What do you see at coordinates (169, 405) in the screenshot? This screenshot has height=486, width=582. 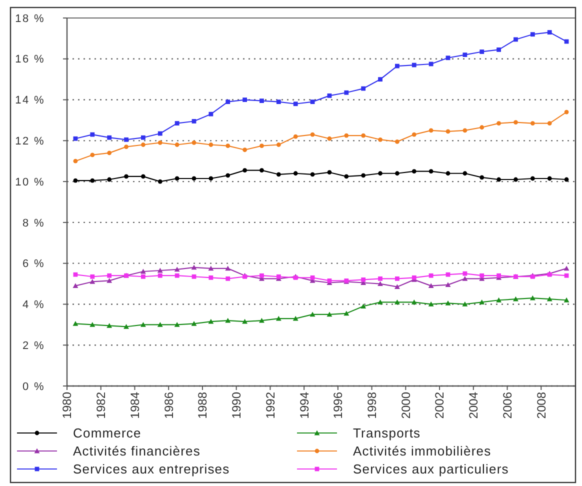 I see `x-tick-label: 1986` at bounding box center [169, 405].